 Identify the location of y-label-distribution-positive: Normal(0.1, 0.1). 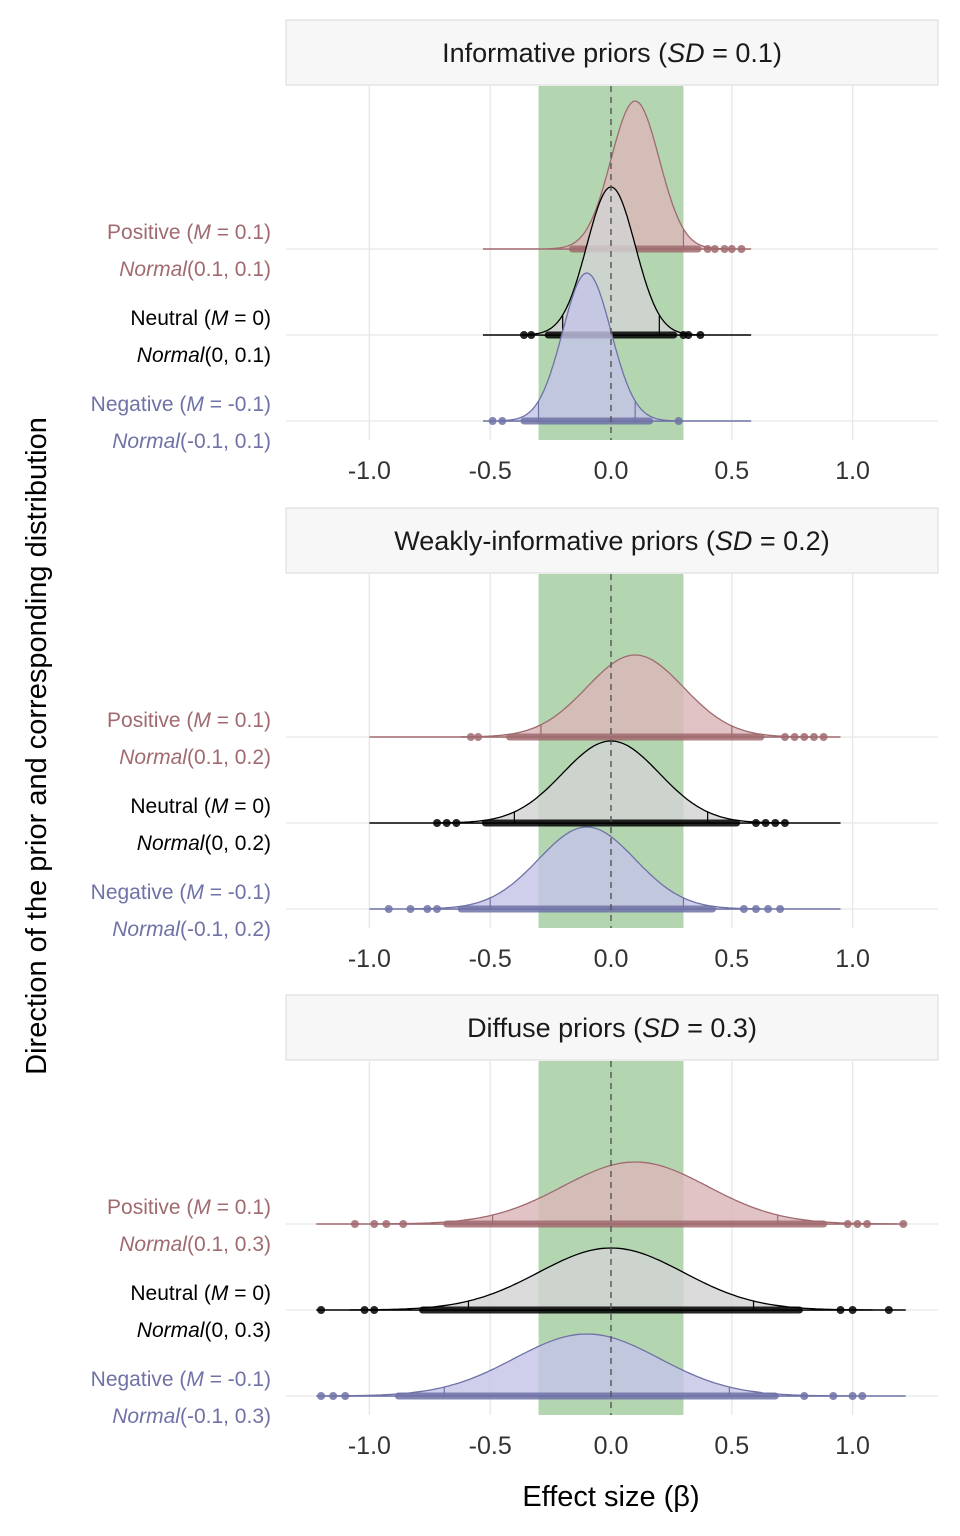
(195, 269).